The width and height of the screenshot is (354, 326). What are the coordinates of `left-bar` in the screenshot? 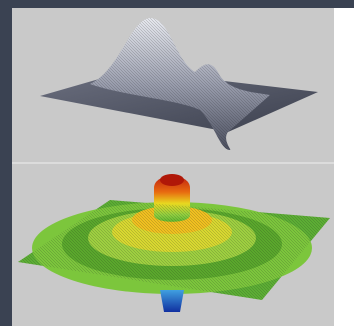 It's located at (6, 163).